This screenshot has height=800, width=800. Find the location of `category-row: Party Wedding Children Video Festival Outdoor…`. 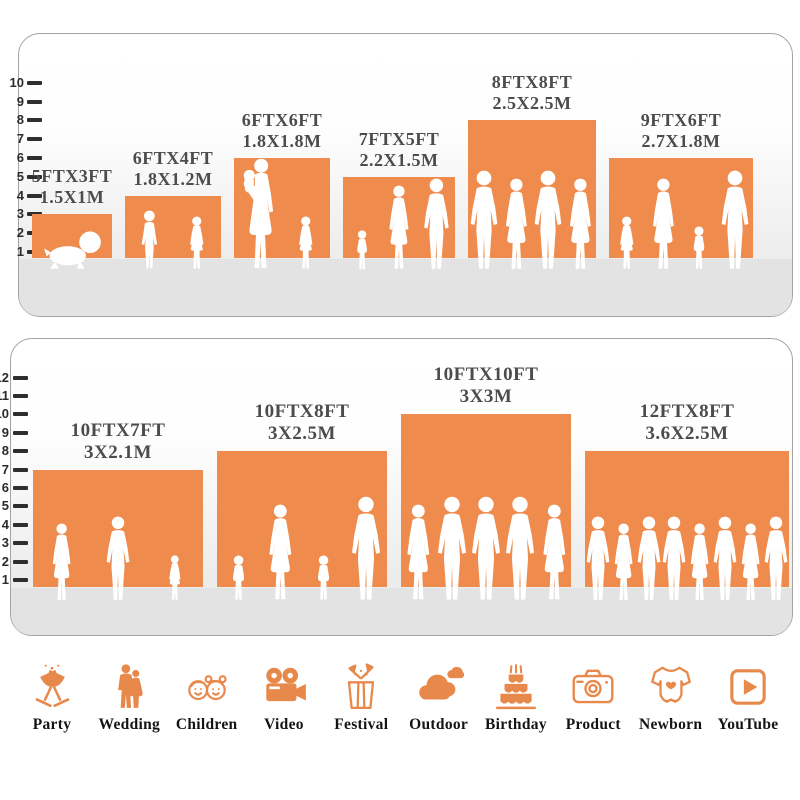

category-row: Party Wedding Children Video Festival Outdoor… is located at coordinates (400, 697).